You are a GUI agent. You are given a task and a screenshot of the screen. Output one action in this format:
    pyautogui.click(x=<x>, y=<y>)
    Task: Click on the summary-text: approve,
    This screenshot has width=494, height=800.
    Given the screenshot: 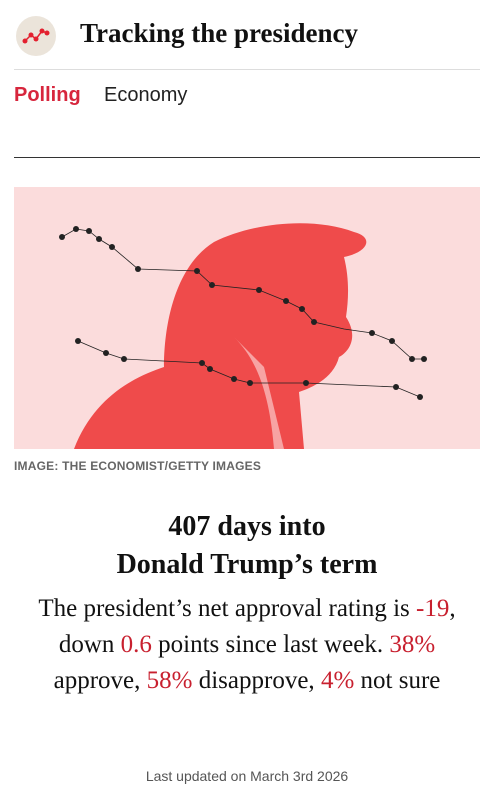 What is the action you would take?
    pyautogui.click(x=100, y=680)
    